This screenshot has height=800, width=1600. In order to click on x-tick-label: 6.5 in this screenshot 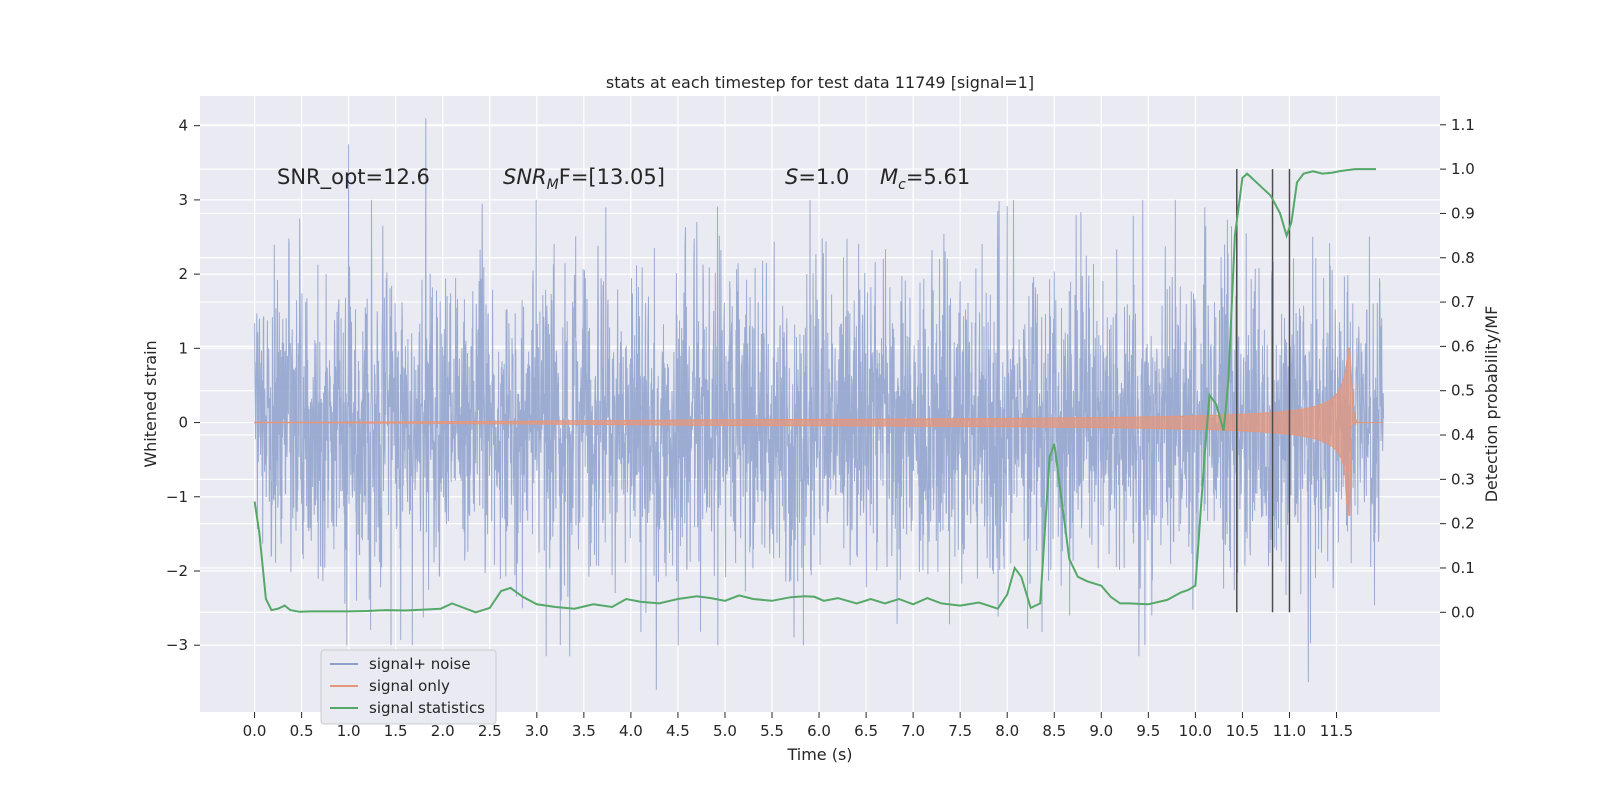, I will do `click(866, 731)`.